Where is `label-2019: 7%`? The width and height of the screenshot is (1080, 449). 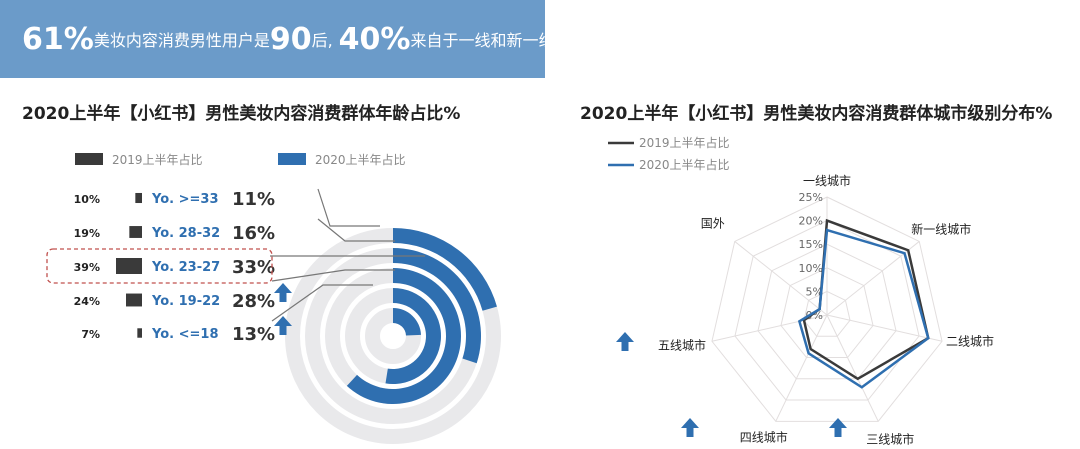 label-2019: 7% is located at coordinates (90, 334).